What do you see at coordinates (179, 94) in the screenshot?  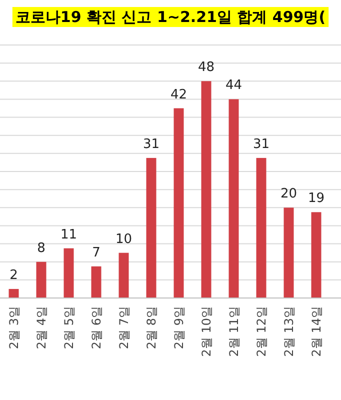 I see `data-label: 42` at bounding box center [179, 94].